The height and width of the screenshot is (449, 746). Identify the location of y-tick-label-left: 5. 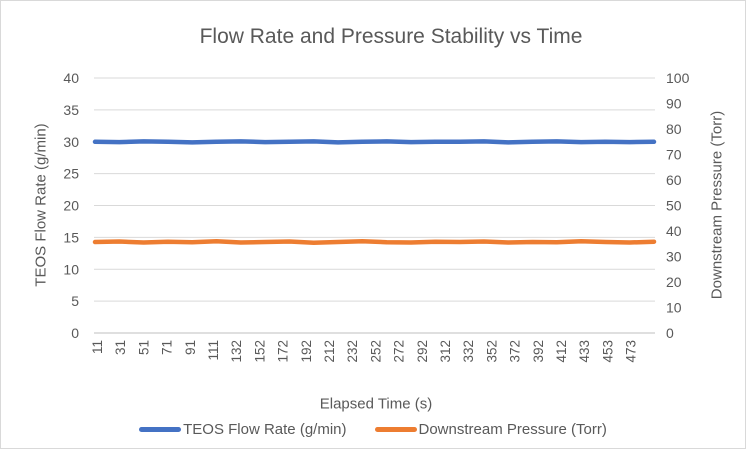
(75, 301).